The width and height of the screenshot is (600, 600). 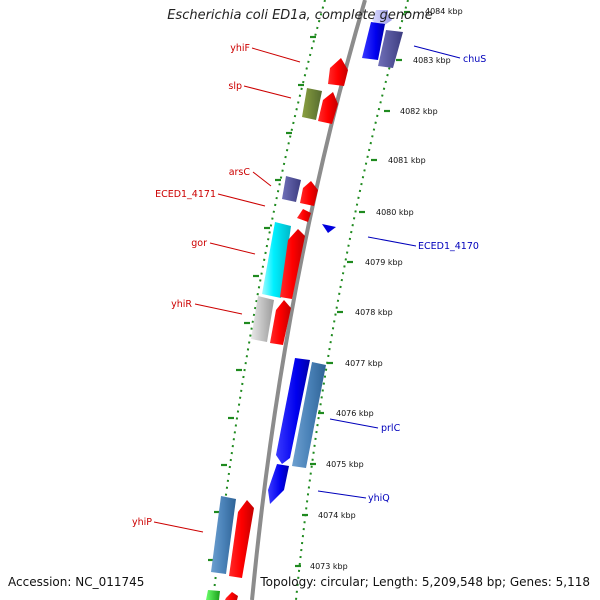 I want to click on gene-label-ECED1_4170: ECED1_4170, so click(x=448, y=246).